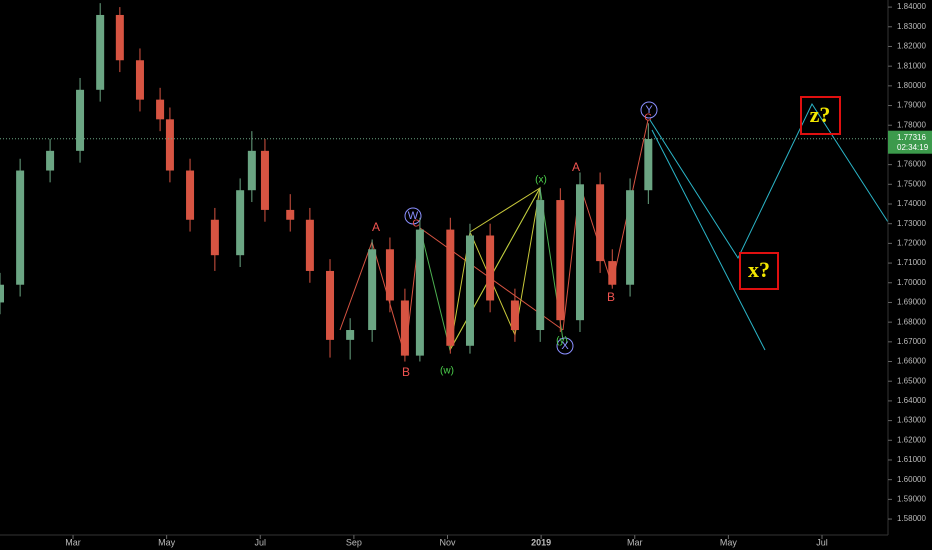 The image size is (932, 550). I want to click on y-tick-label: 1.75000, so click(911, 183).